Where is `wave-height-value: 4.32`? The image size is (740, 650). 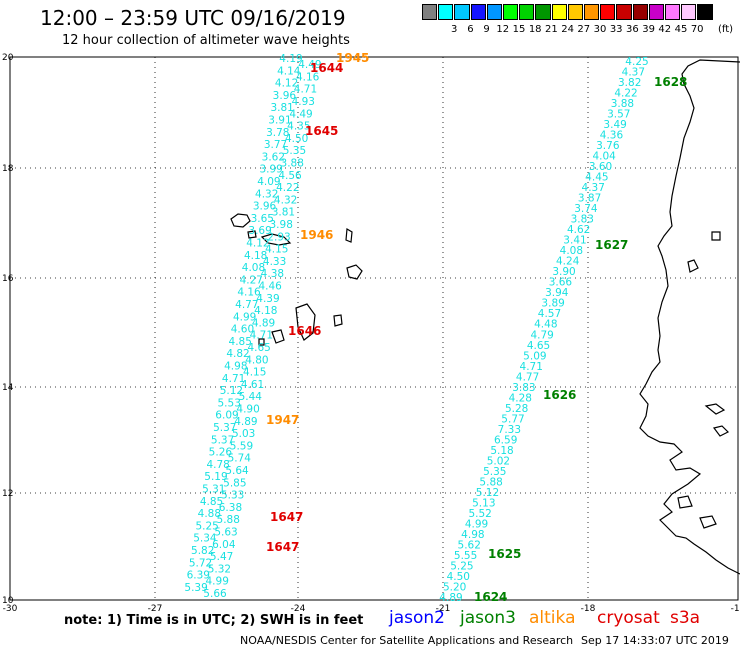 wave-height-value: 4.32 is located at coordinates (266, 194).